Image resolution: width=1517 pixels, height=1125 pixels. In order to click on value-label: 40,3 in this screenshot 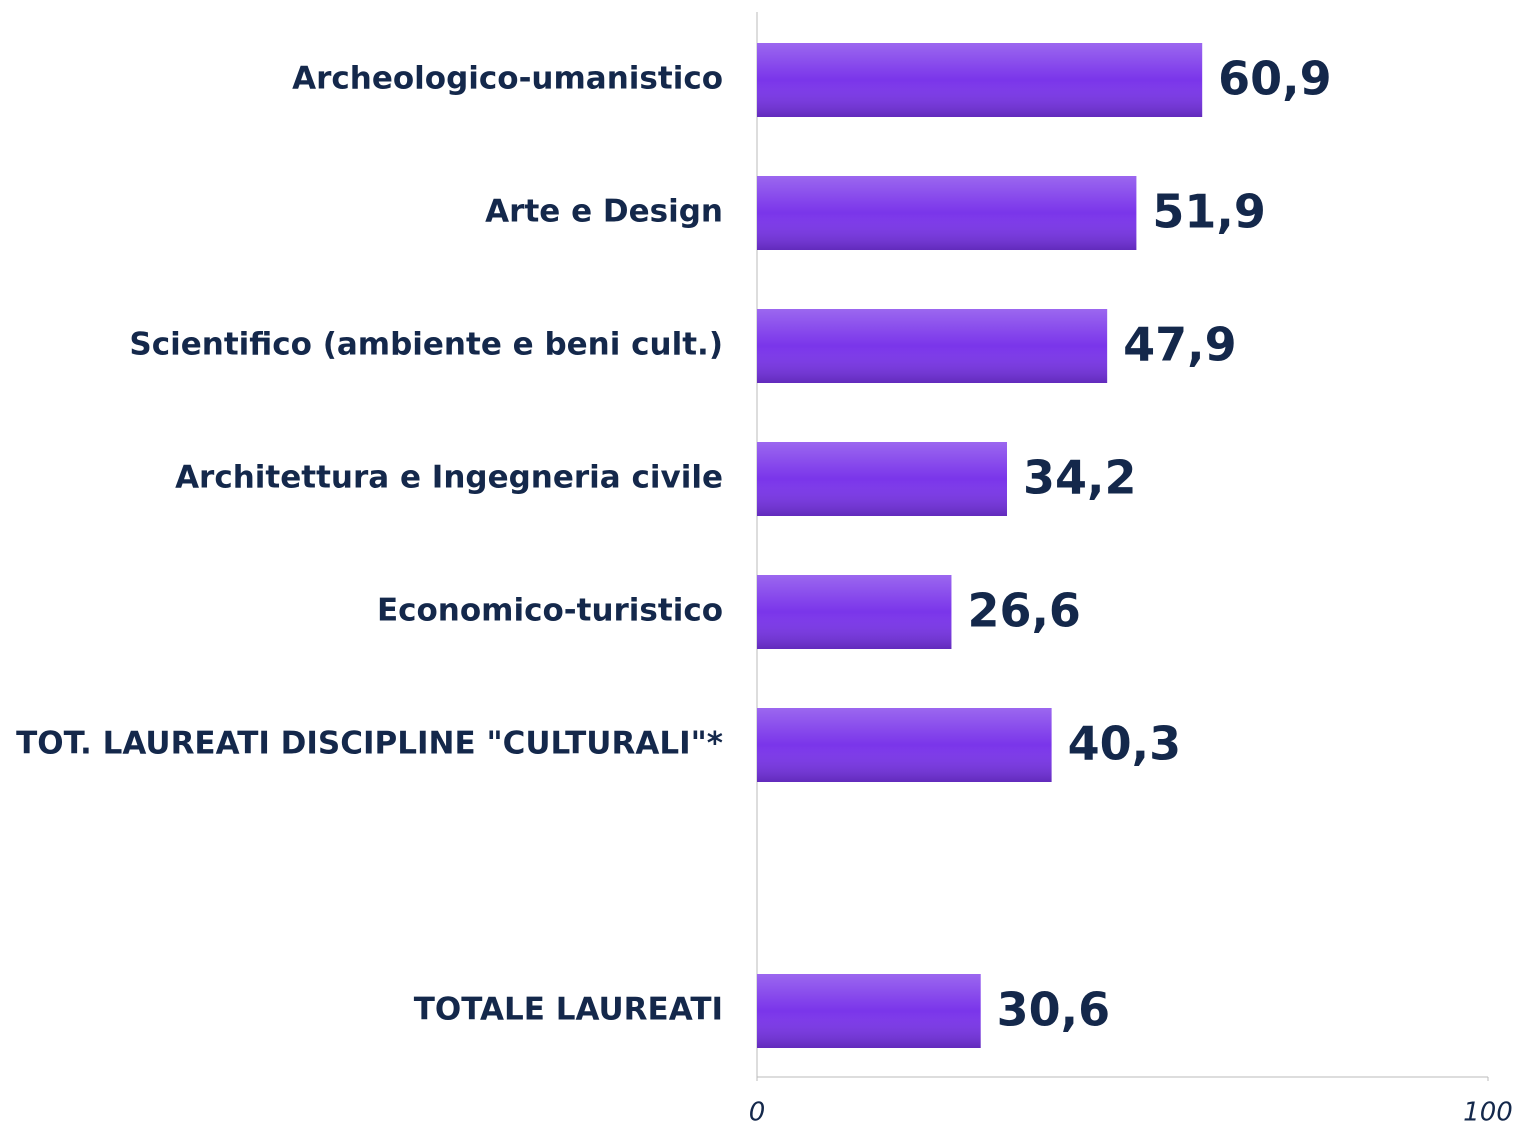, I will do `click(1125, 744)`.